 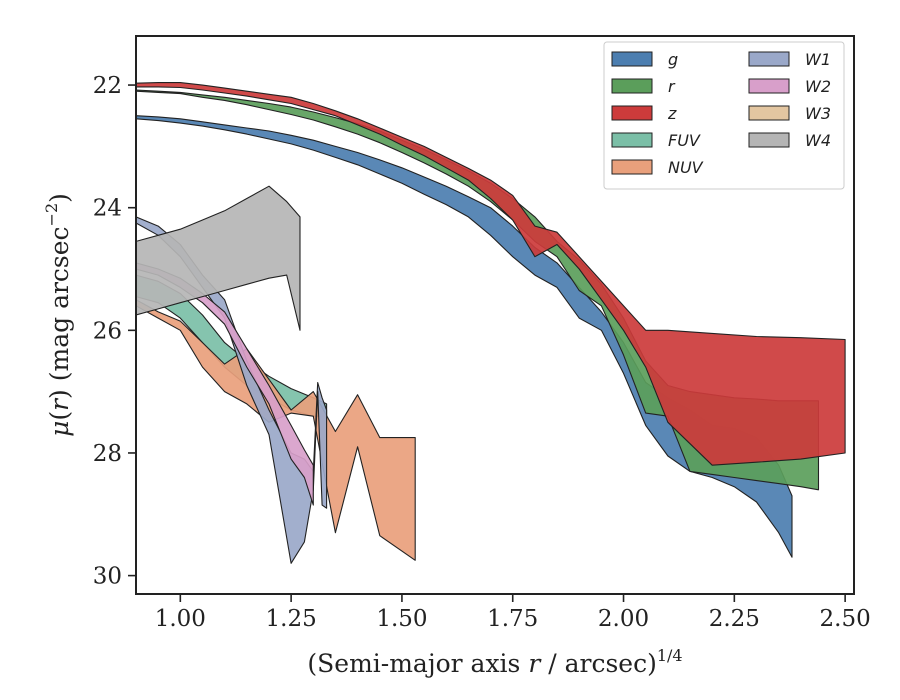 What do you see at coordinates (232, 390) in the screenshot?
I see `band-w1` at bounding box center [232, 390].